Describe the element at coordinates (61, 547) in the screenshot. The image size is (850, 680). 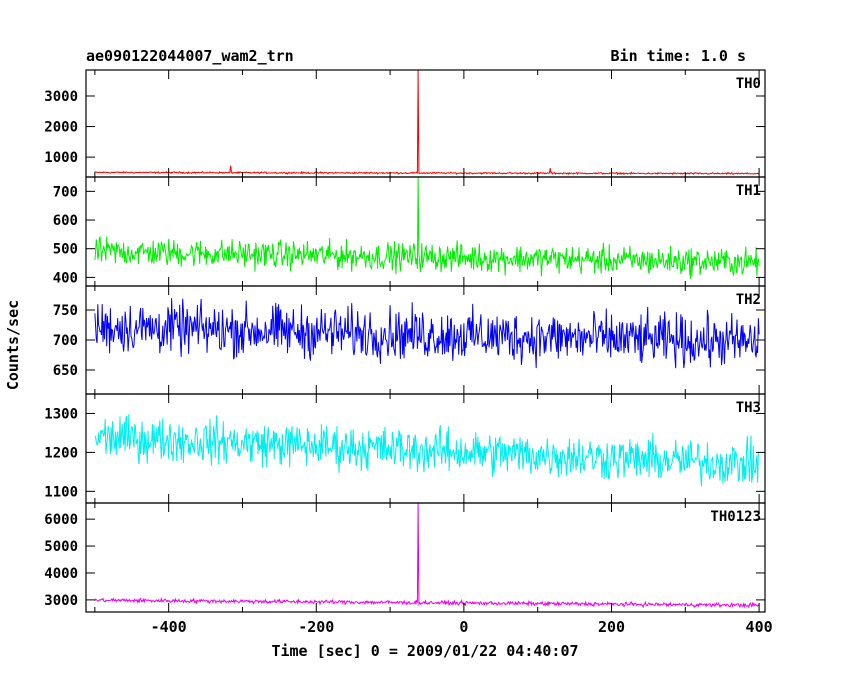
I see `y-tick-label: 5000` at that location.